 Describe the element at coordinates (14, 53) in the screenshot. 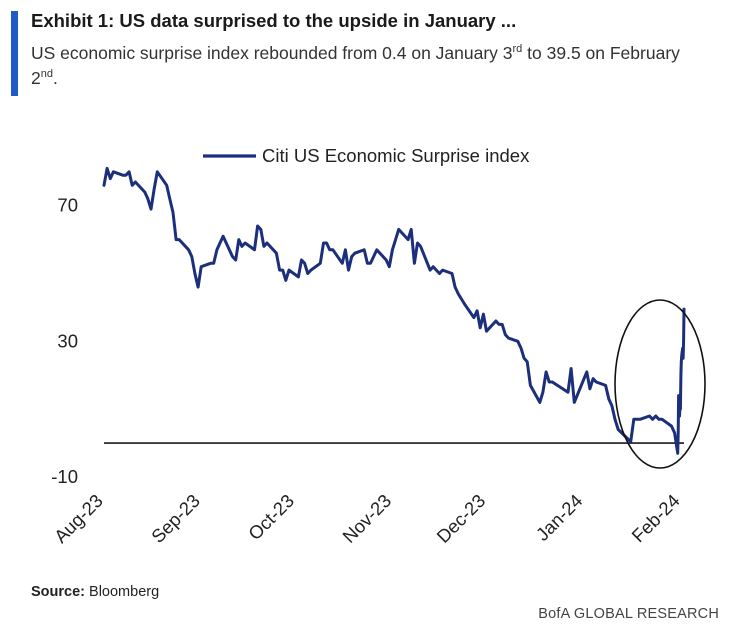

I see `title-accent-bar` at that location.